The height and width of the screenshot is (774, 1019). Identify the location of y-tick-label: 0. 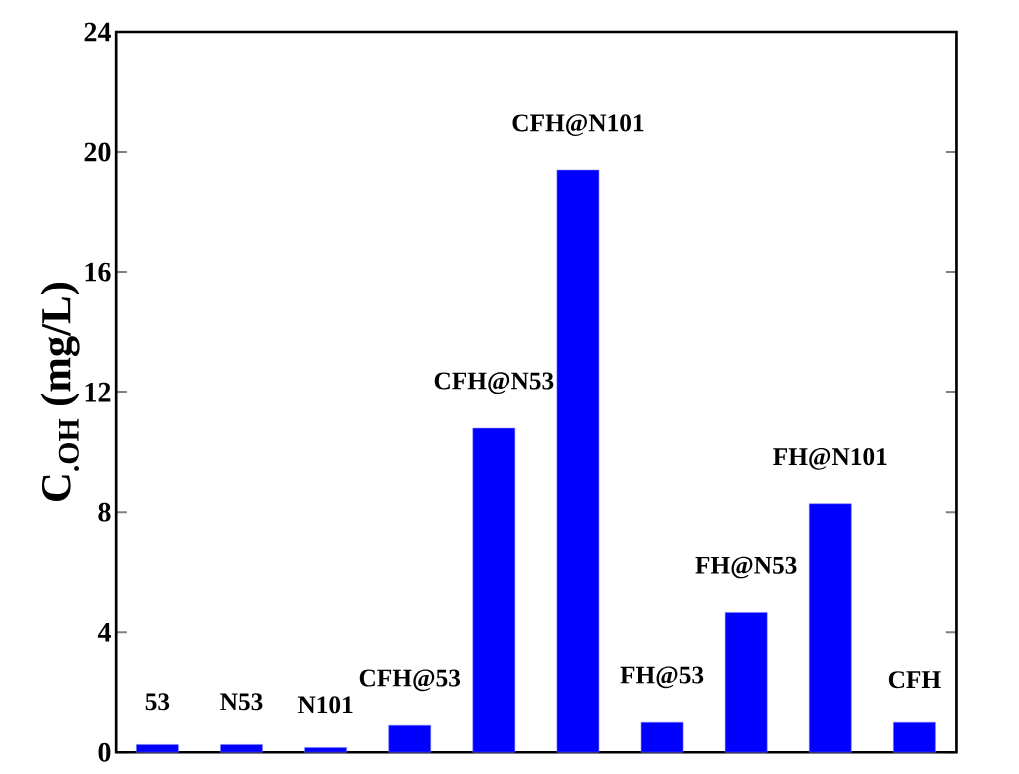
(104, 752).